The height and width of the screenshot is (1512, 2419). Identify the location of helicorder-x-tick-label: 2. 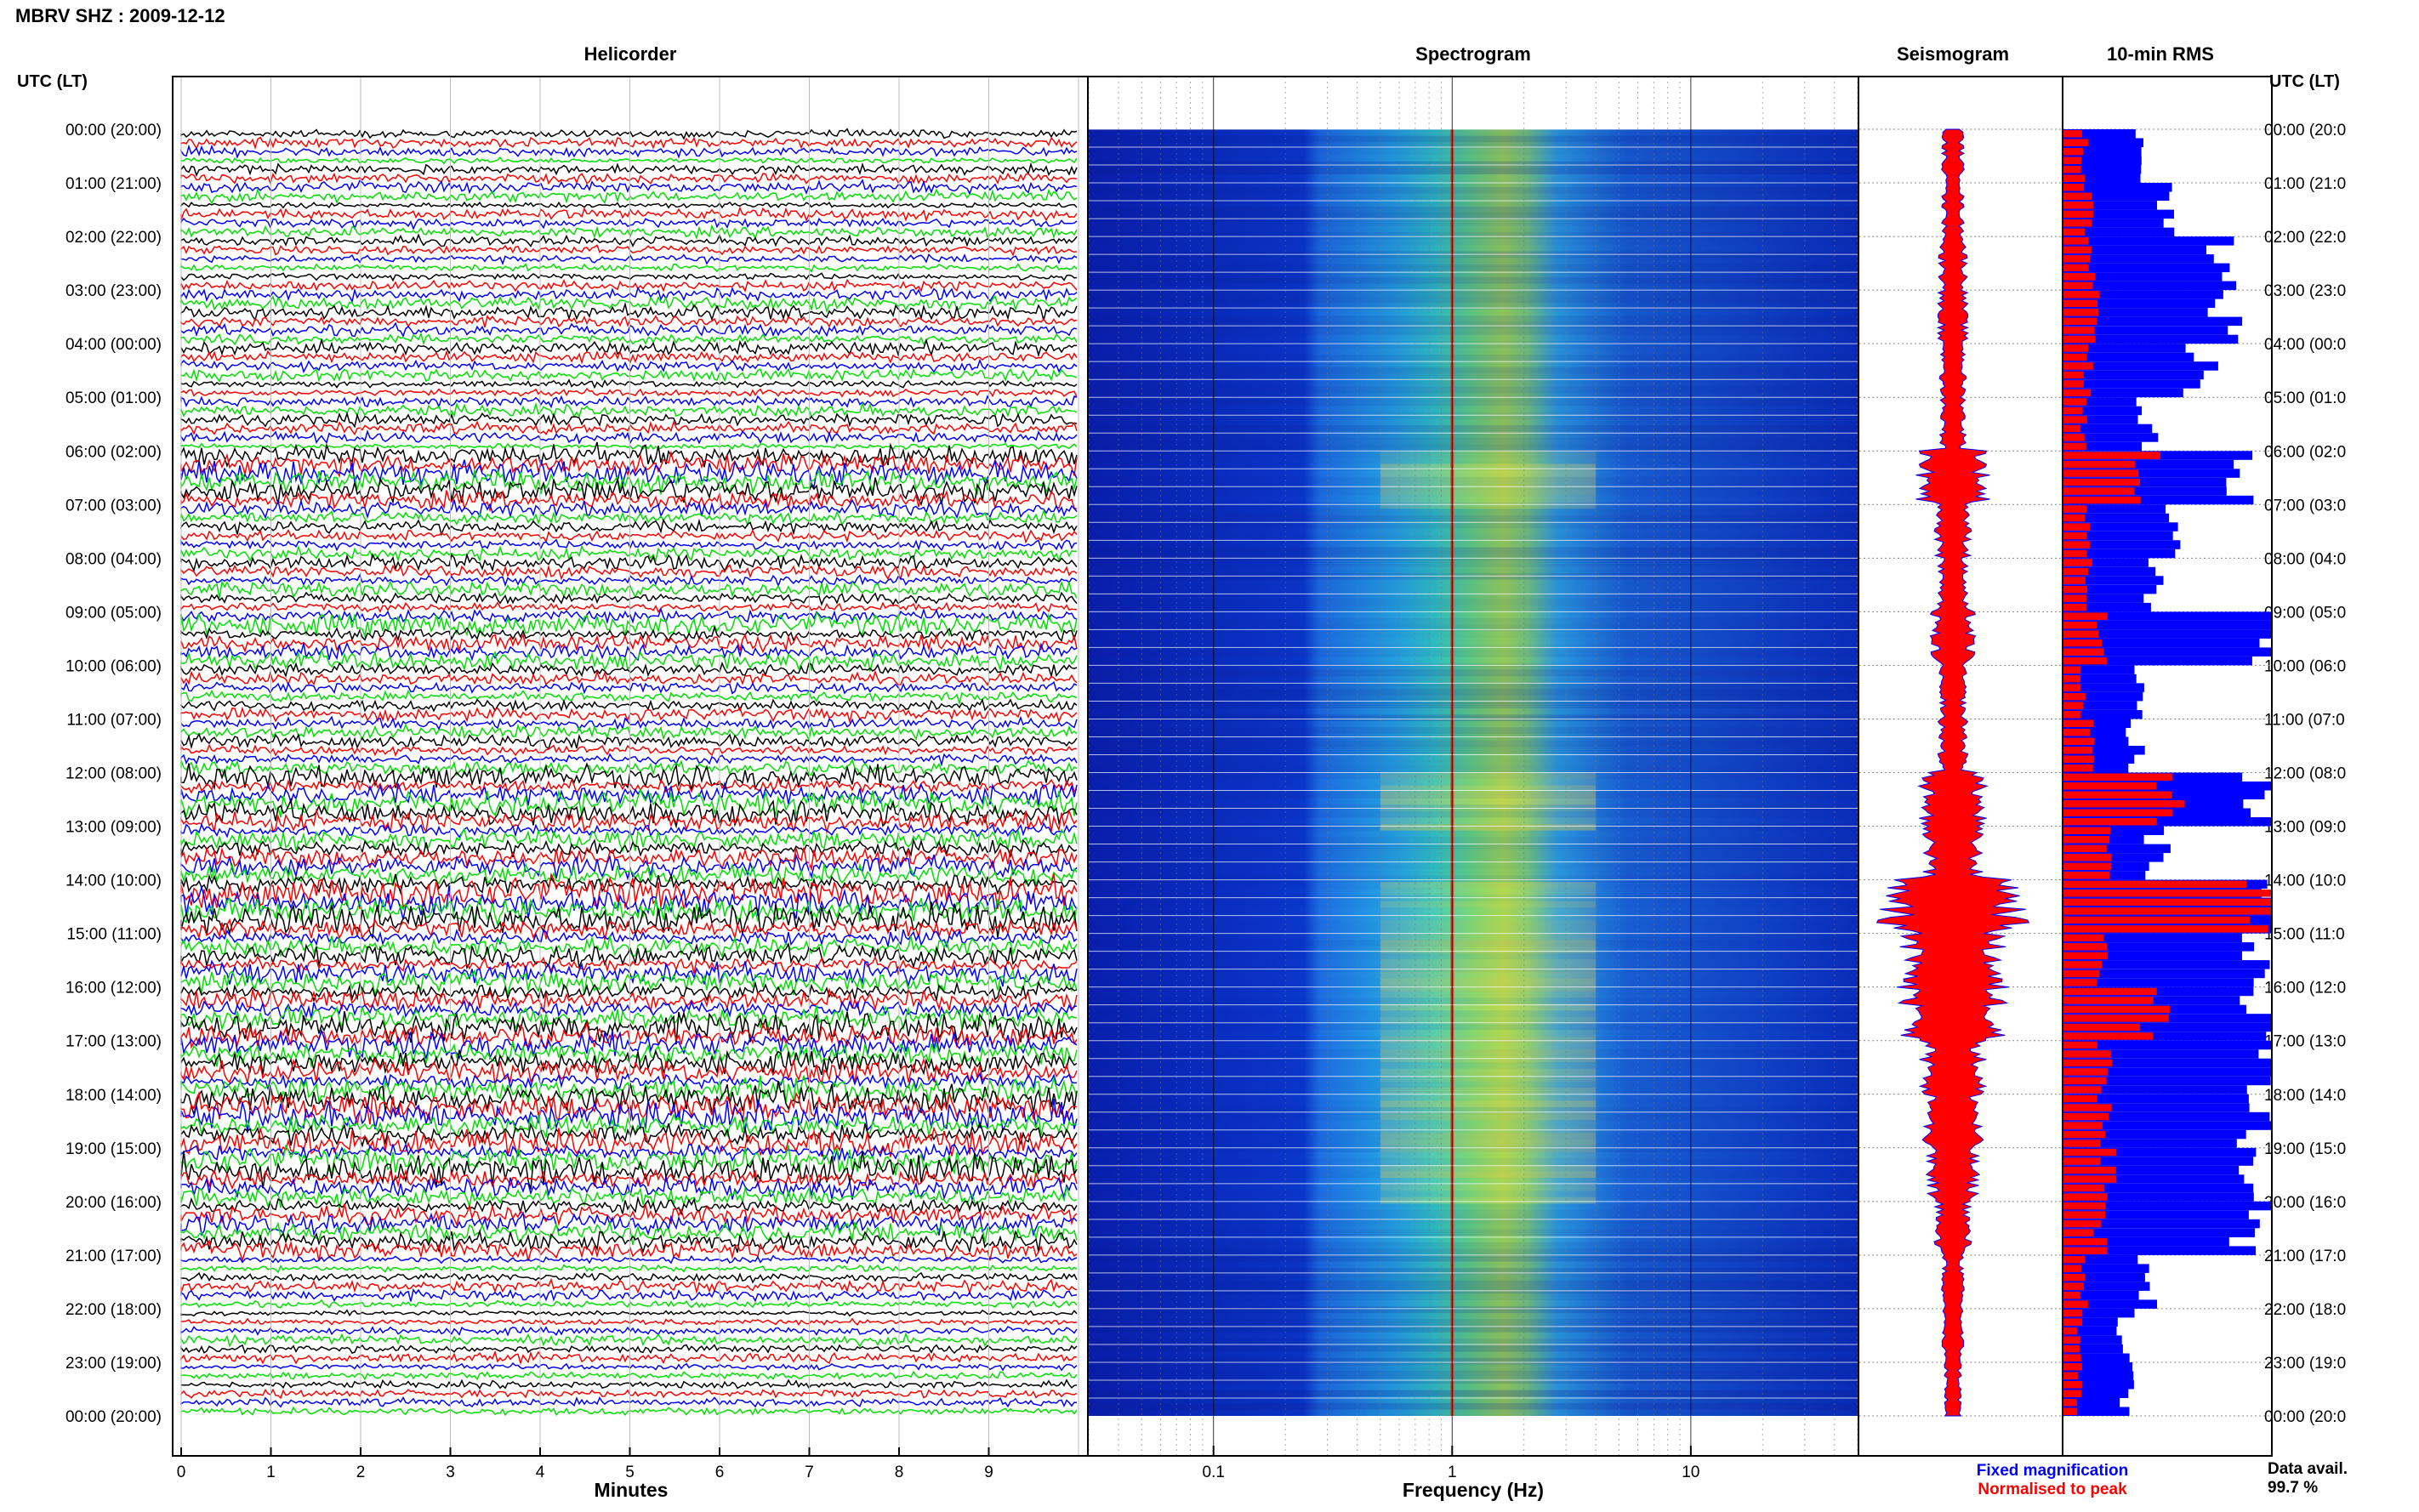
(361, 1472).